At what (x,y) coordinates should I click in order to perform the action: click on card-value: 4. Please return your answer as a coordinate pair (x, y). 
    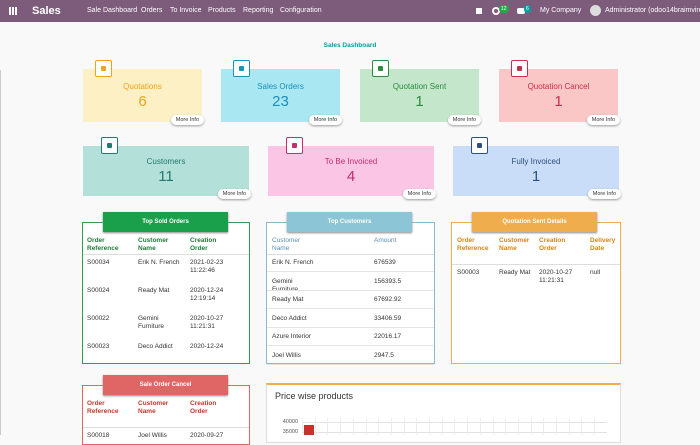
    Looking at the image, I should click on (351, 176).